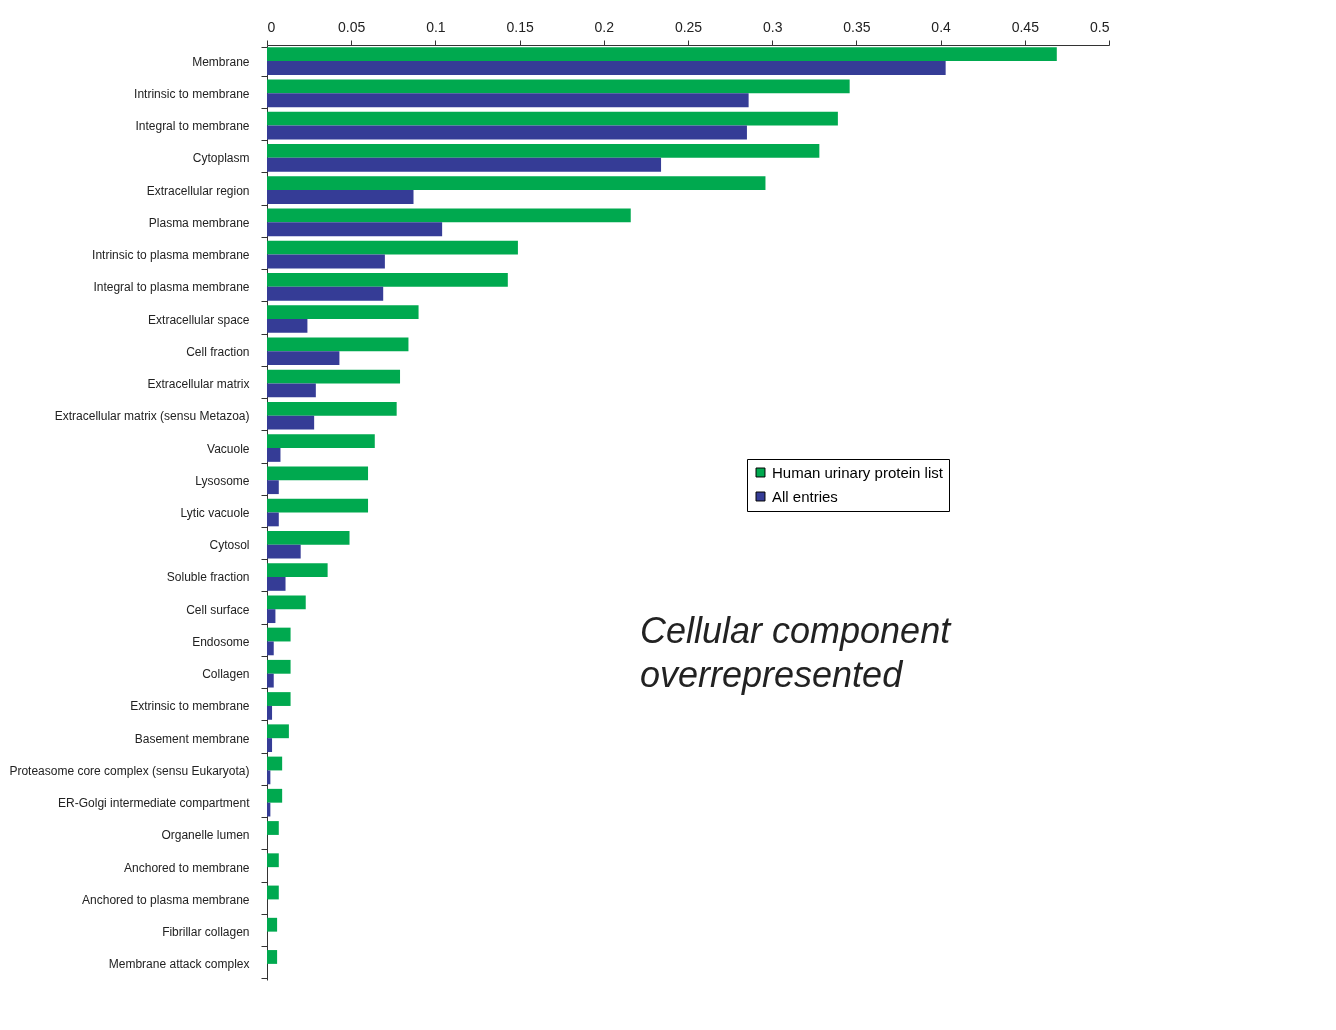  Describe the element at coordinates (187, 867) in the screenshot. I see `y-tick-label: Anchored to membrane` at that location.